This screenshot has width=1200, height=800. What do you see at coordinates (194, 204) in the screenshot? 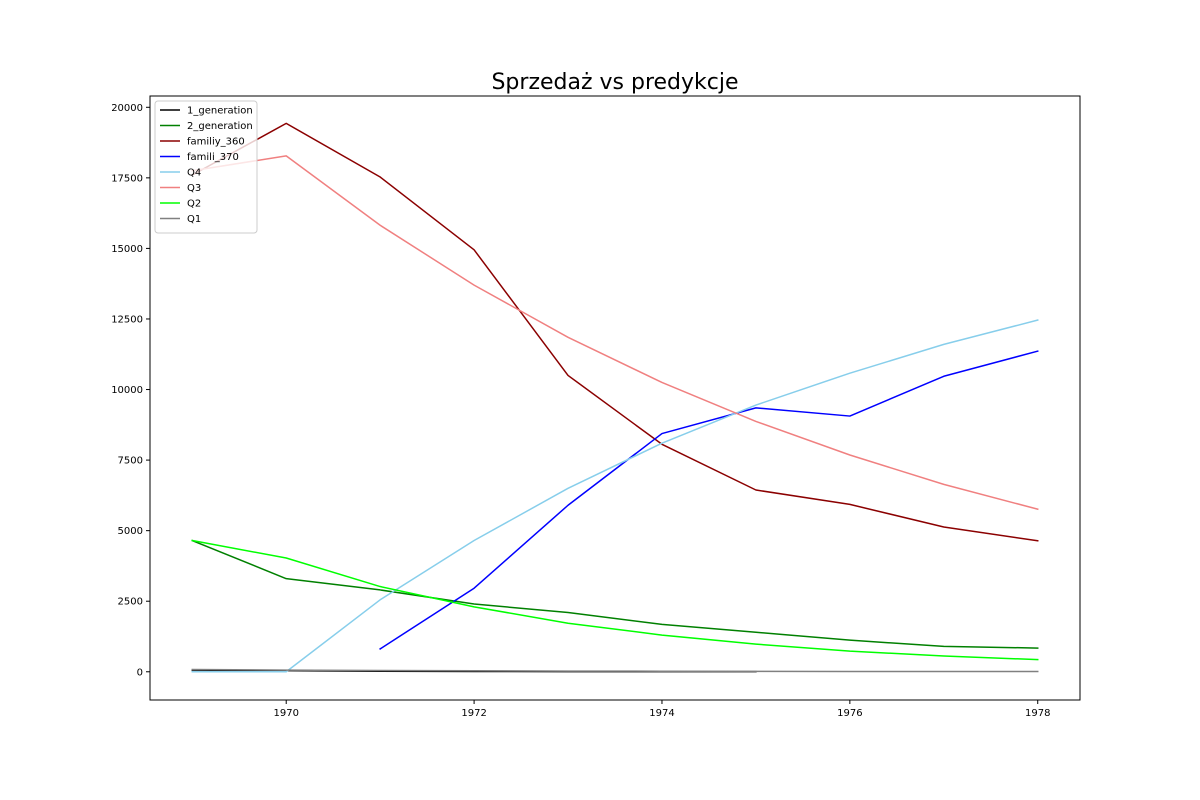
I see `legend-label-Q2: Q2` at bounding box center [194, 204].